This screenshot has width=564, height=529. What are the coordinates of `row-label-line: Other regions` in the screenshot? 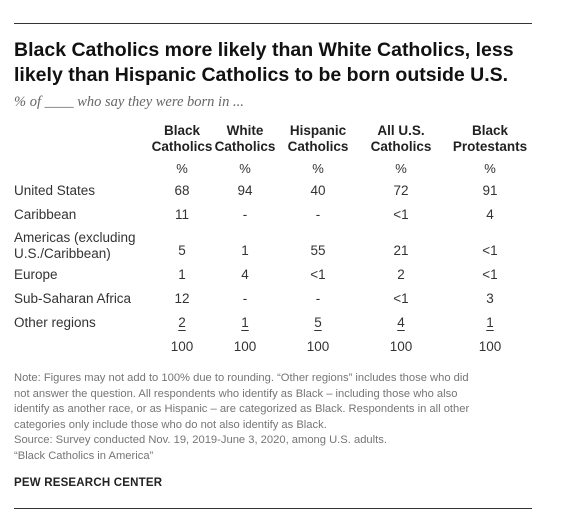 It's located at (55, 322).